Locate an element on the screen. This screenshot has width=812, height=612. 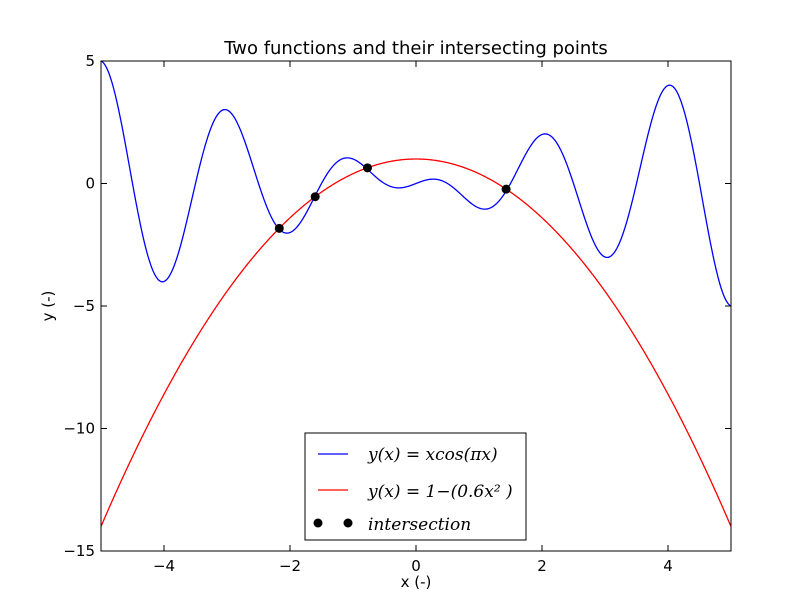
x-tick-label: −4 is located at coordinates (164, 566).